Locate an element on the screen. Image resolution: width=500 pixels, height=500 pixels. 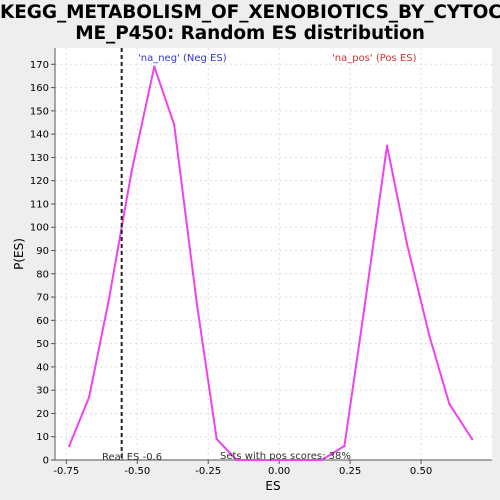
y-tick-label: 40 is located at coordinates (42, 367).